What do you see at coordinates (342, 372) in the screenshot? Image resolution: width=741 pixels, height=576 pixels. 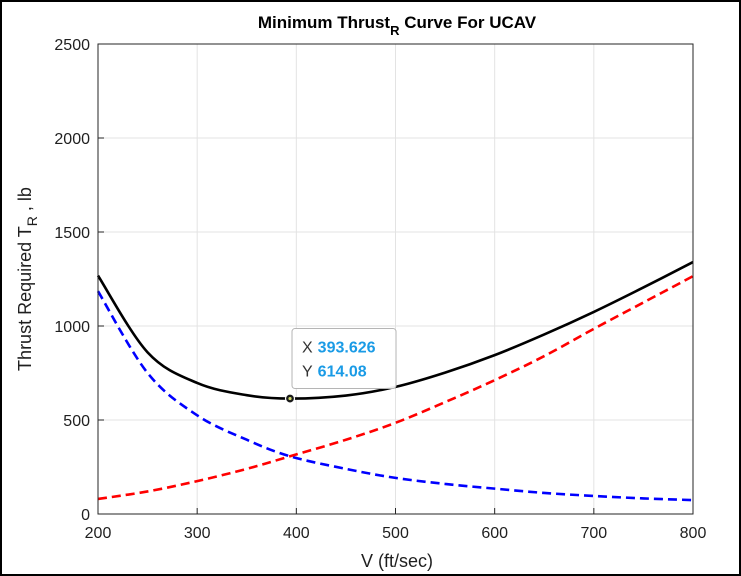 I see `data-tip-y-value: 614.08` at bounding box center [342, 372].